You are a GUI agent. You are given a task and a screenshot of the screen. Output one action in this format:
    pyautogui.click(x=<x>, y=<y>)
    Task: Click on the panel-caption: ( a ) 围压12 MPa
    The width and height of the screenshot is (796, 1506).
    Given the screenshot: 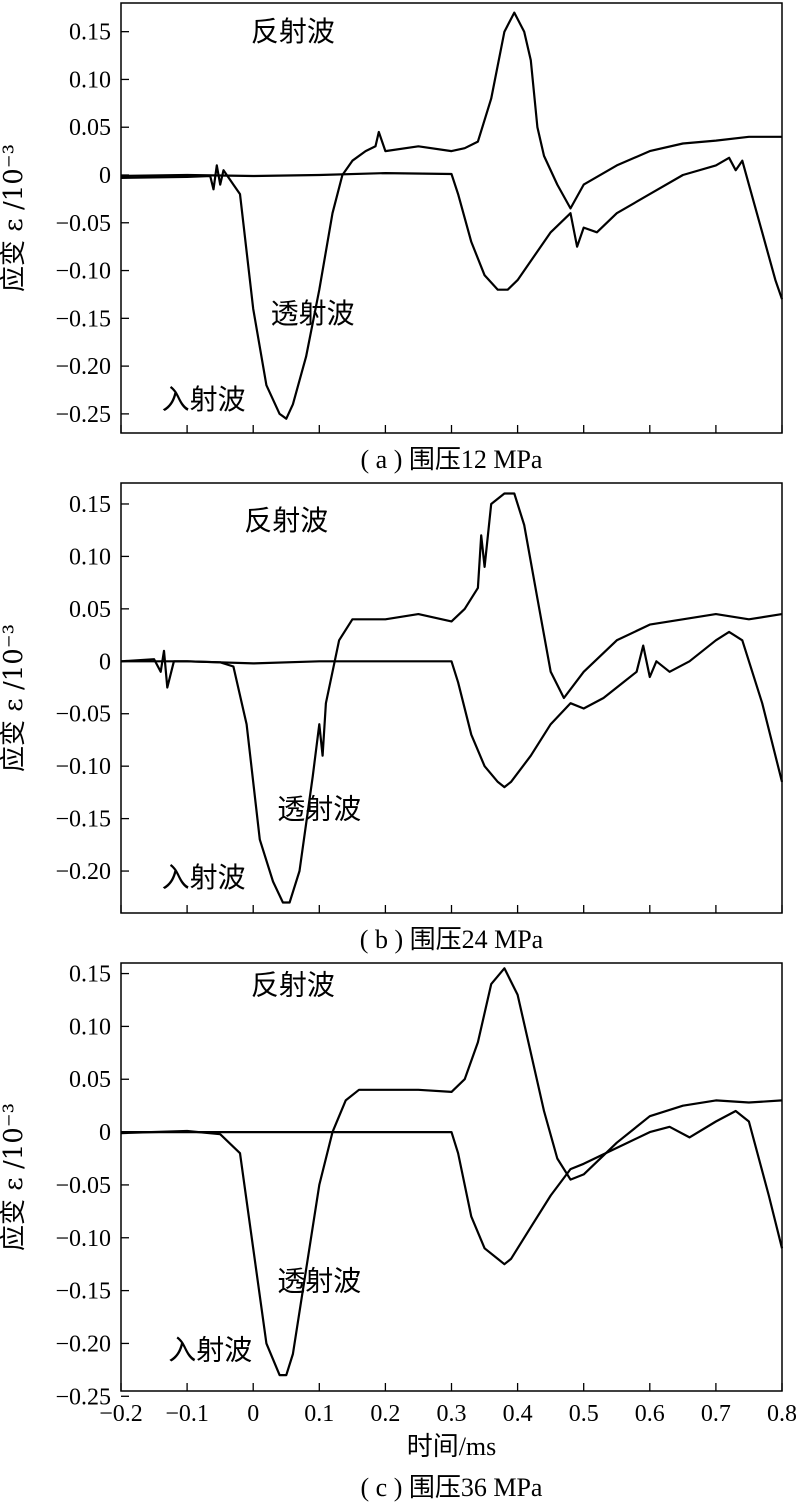 What is the action you would take?
    pyautogui.click(x=452, y=459)
    